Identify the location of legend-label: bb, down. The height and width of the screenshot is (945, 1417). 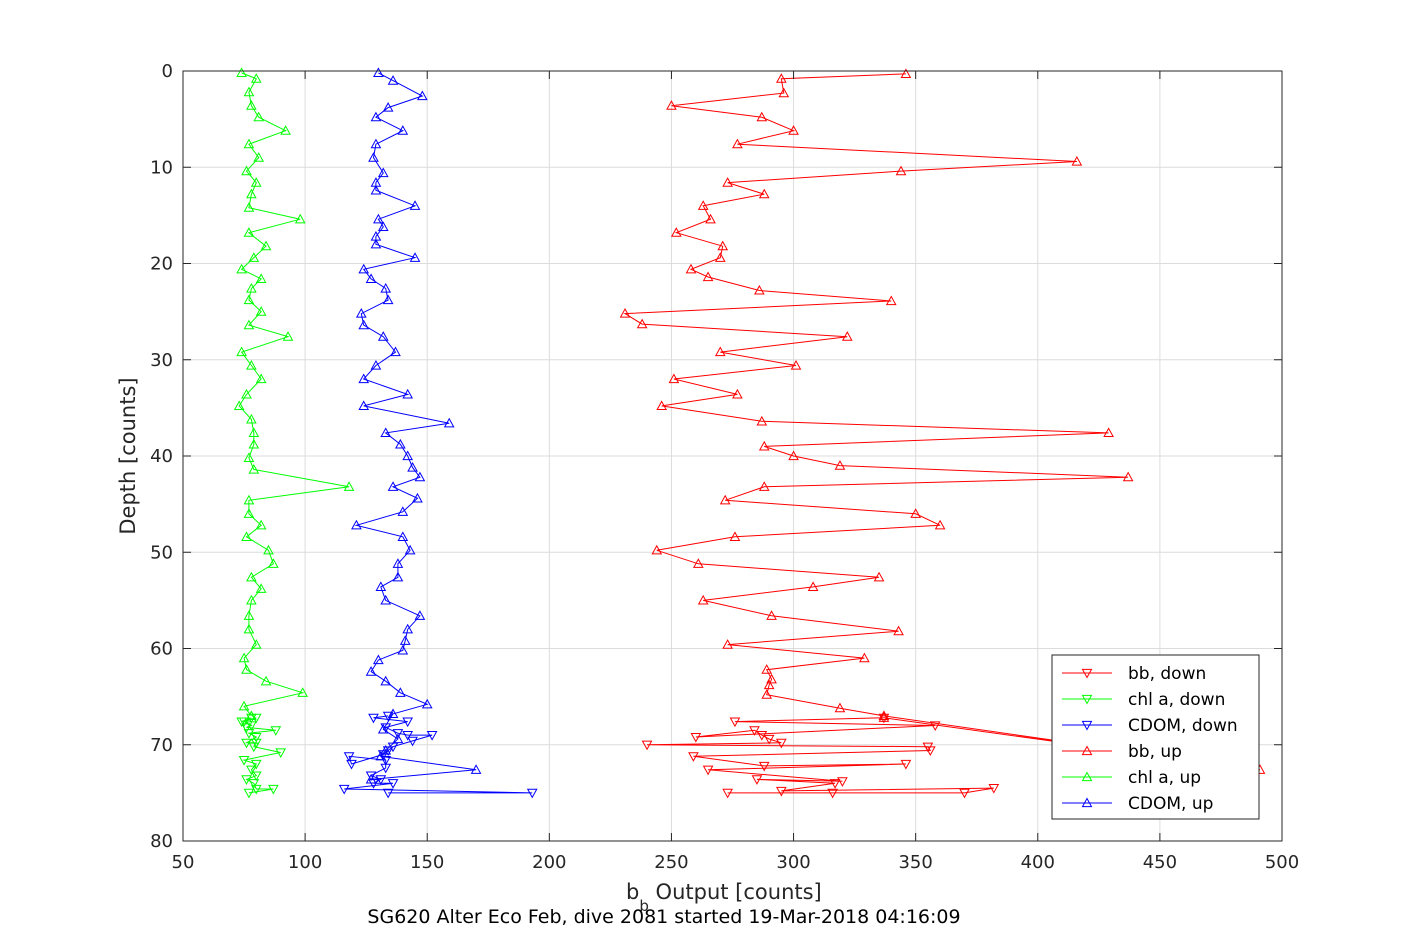
(1167, 674).